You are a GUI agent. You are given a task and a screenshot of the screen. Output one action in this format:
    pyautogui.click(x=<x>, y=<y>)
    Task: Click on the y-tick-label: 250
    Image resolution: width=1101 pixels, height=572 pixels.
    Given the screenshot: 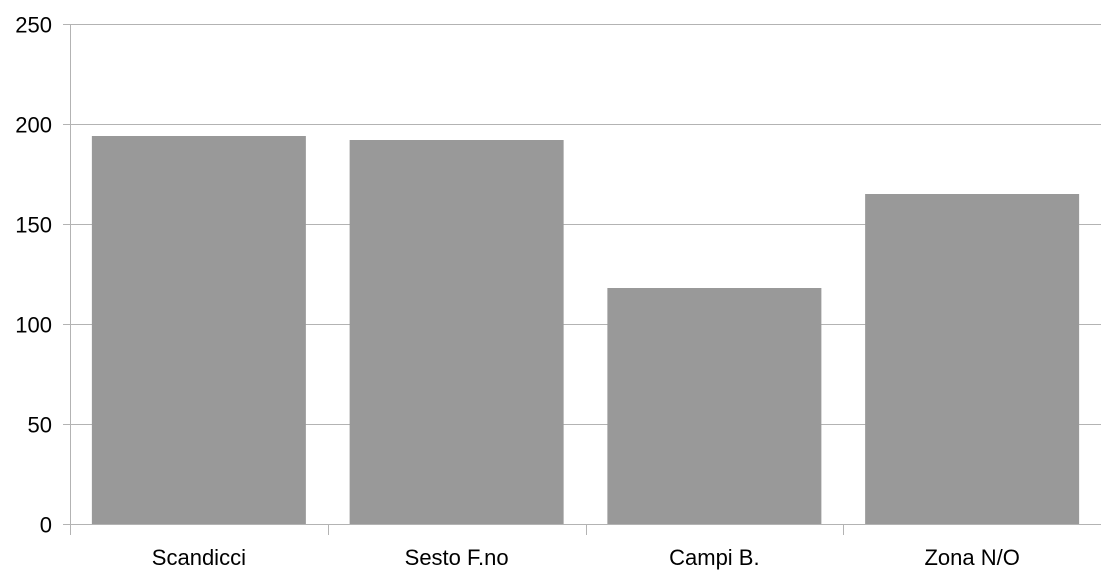 What is the action you would take?
    pyautogui.click(x=33, y=25)
    